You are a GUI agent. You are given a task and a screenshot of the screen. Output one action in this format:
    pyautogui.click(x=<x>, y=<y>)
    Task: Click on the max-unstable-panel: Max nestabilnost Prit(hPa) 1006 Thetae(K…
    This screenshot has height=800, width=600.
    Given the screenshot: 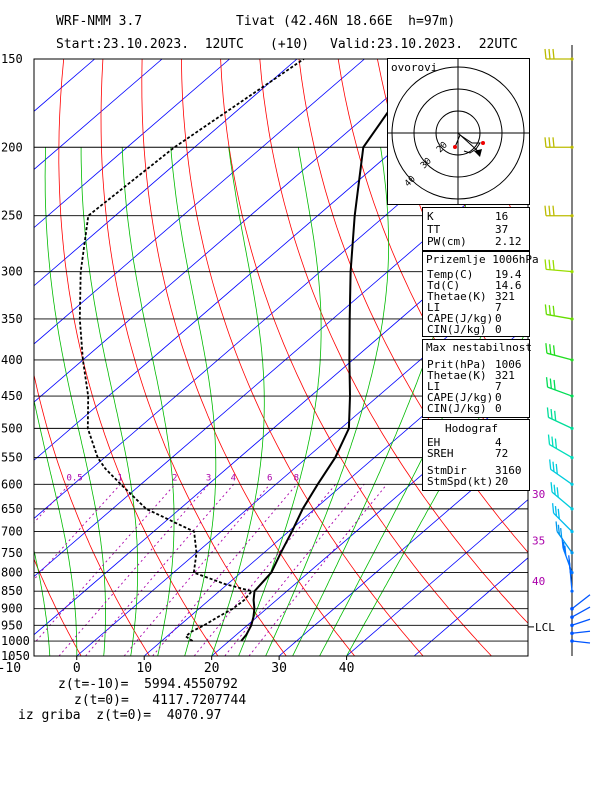 What is the action you would take?
    pyautogui.click(x=477, y=378)
    